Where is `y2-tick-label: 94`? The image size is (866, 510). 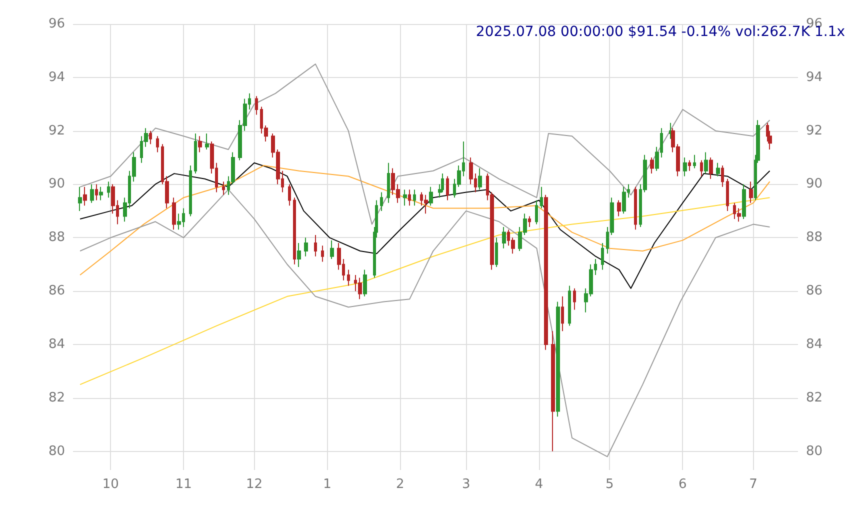 y2-tick-label: 94 is located at coordinates (814, 77).